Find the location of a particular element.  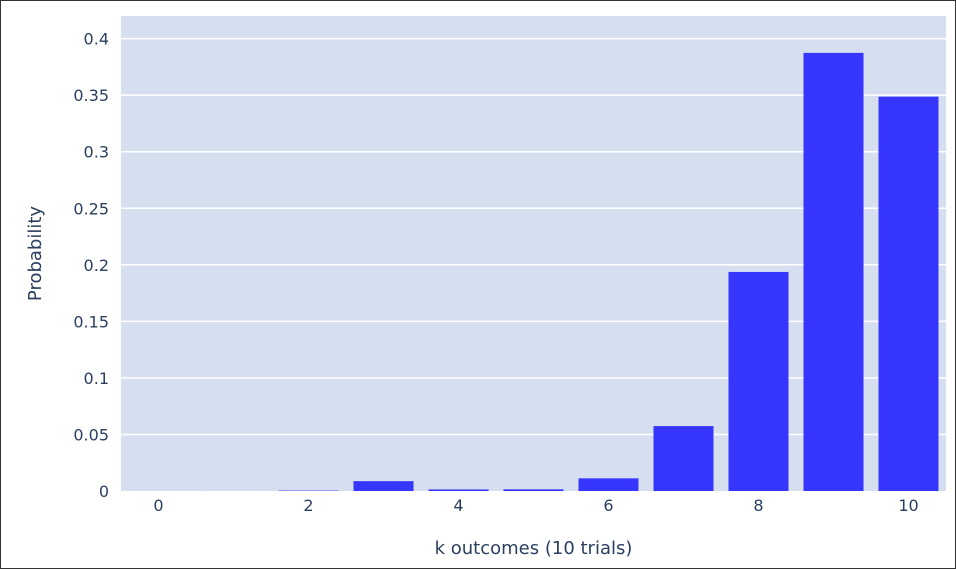

y-tick-label: 0.05 is located at coordinates (91, 434).